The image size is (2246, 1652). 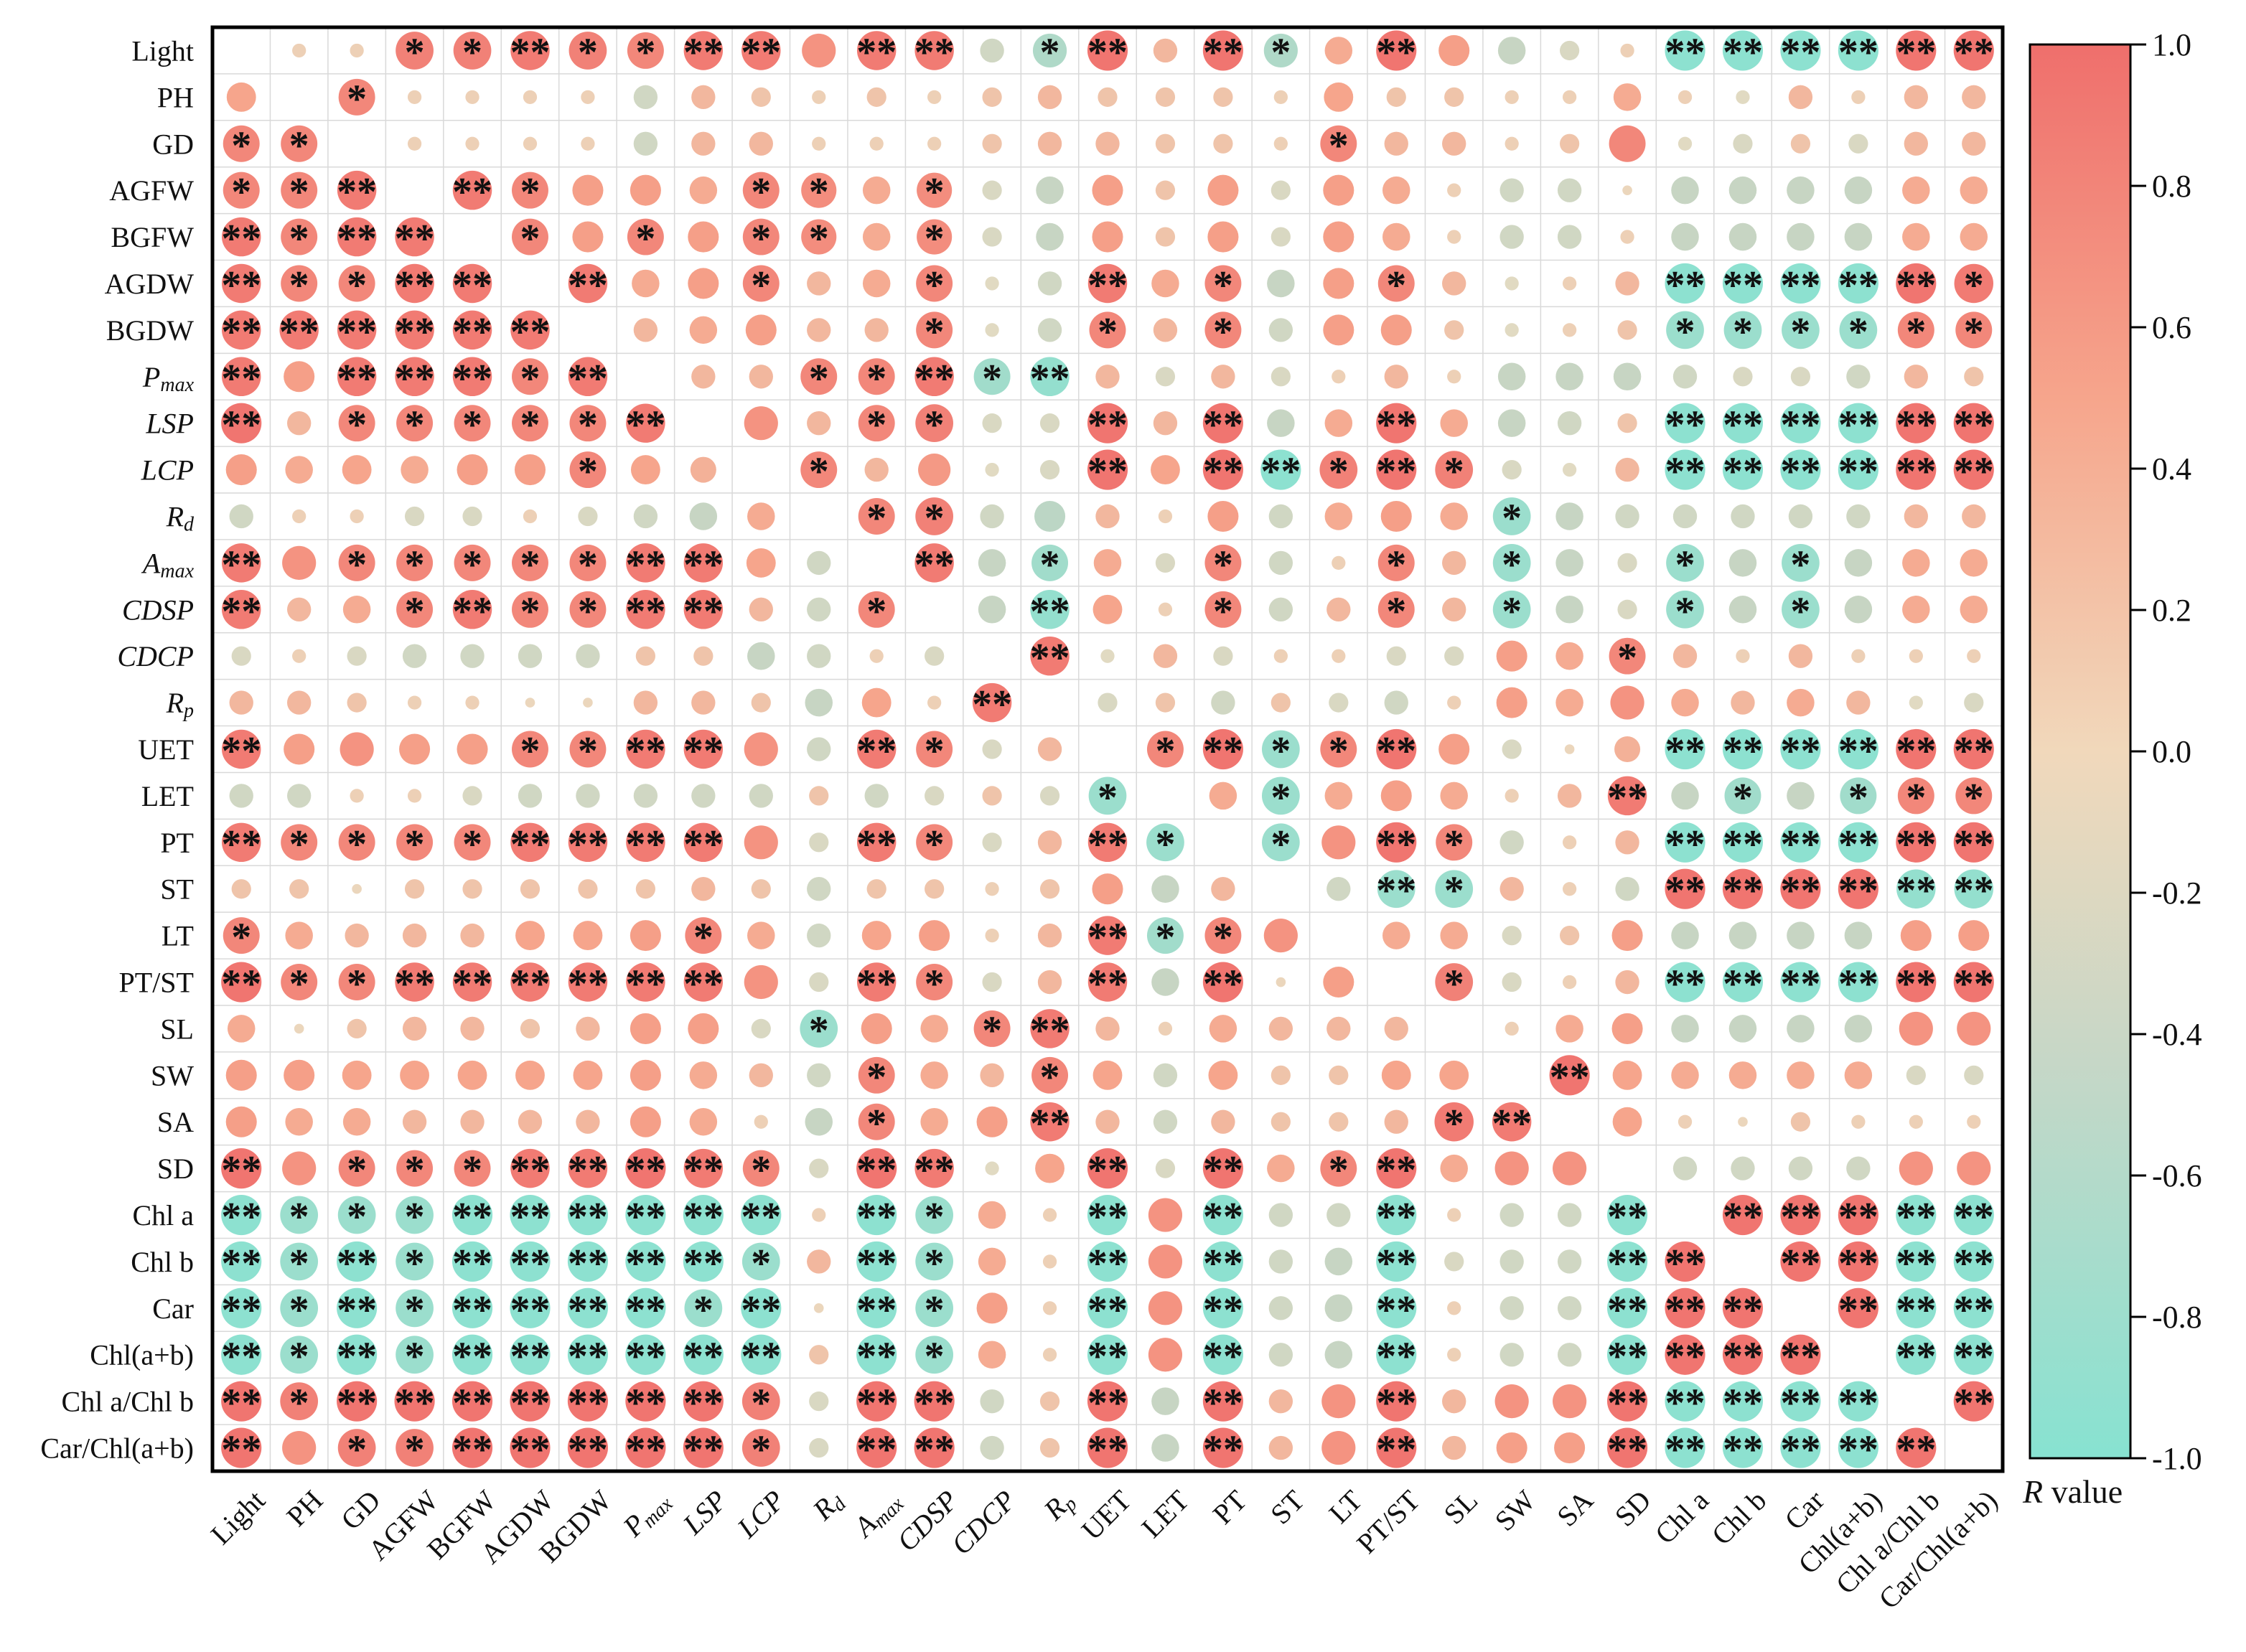 What do you see at coordinates (1107, 1403) in the screenshot?
I see `sig-mark-29-15: **` at bounding box center [1107, 1403].